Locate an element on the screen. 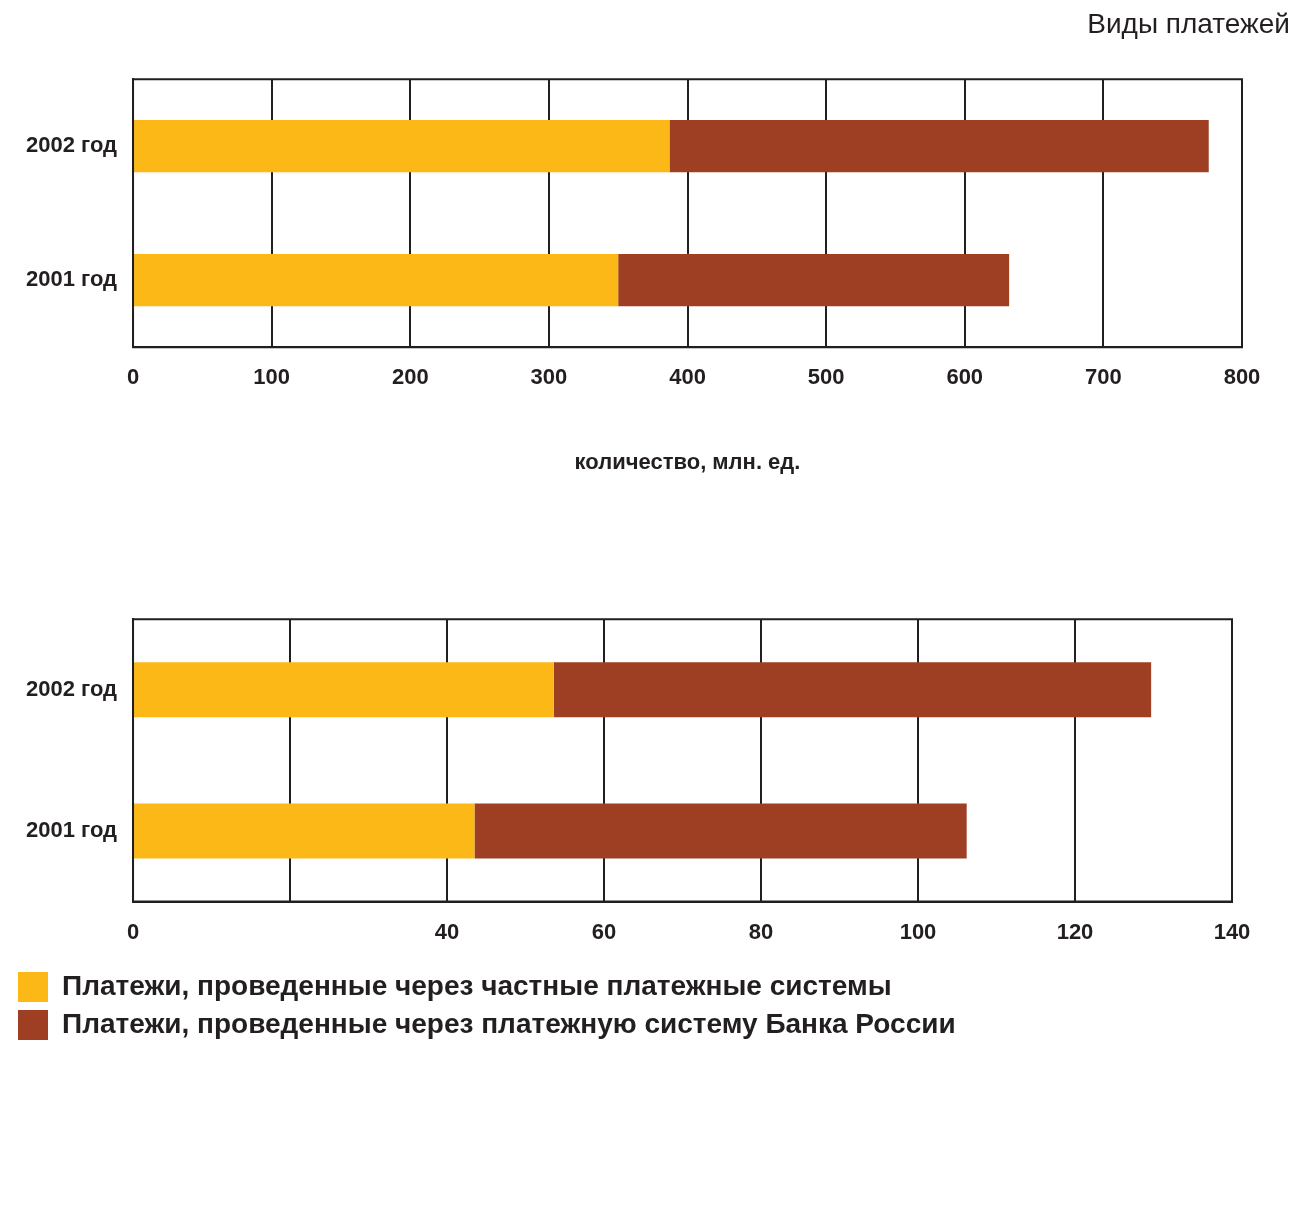 This screenshot has height=1224, width=1290. chart-title: Виды платежей is located at coordinates (1188, 24).